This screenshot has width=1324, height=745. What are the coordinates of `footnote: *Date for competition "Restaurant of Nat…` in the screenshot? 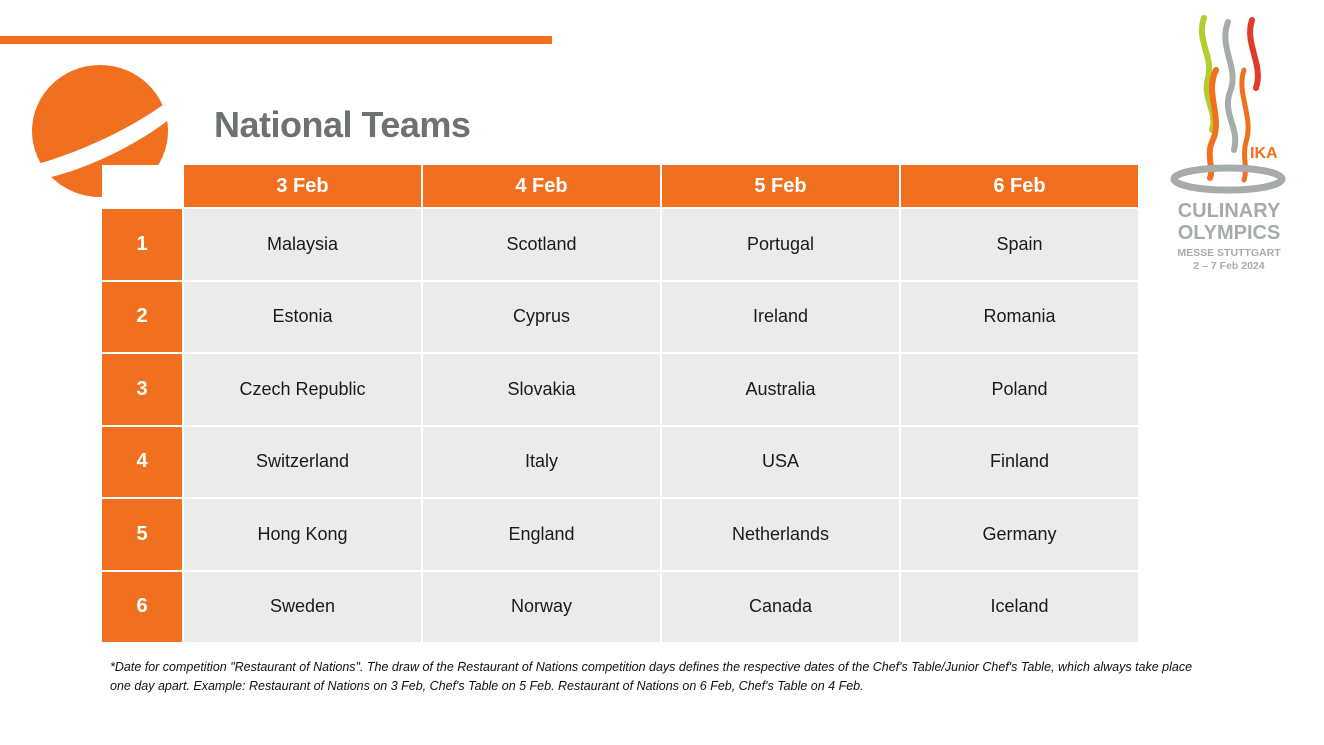 It's located at (651, 676).